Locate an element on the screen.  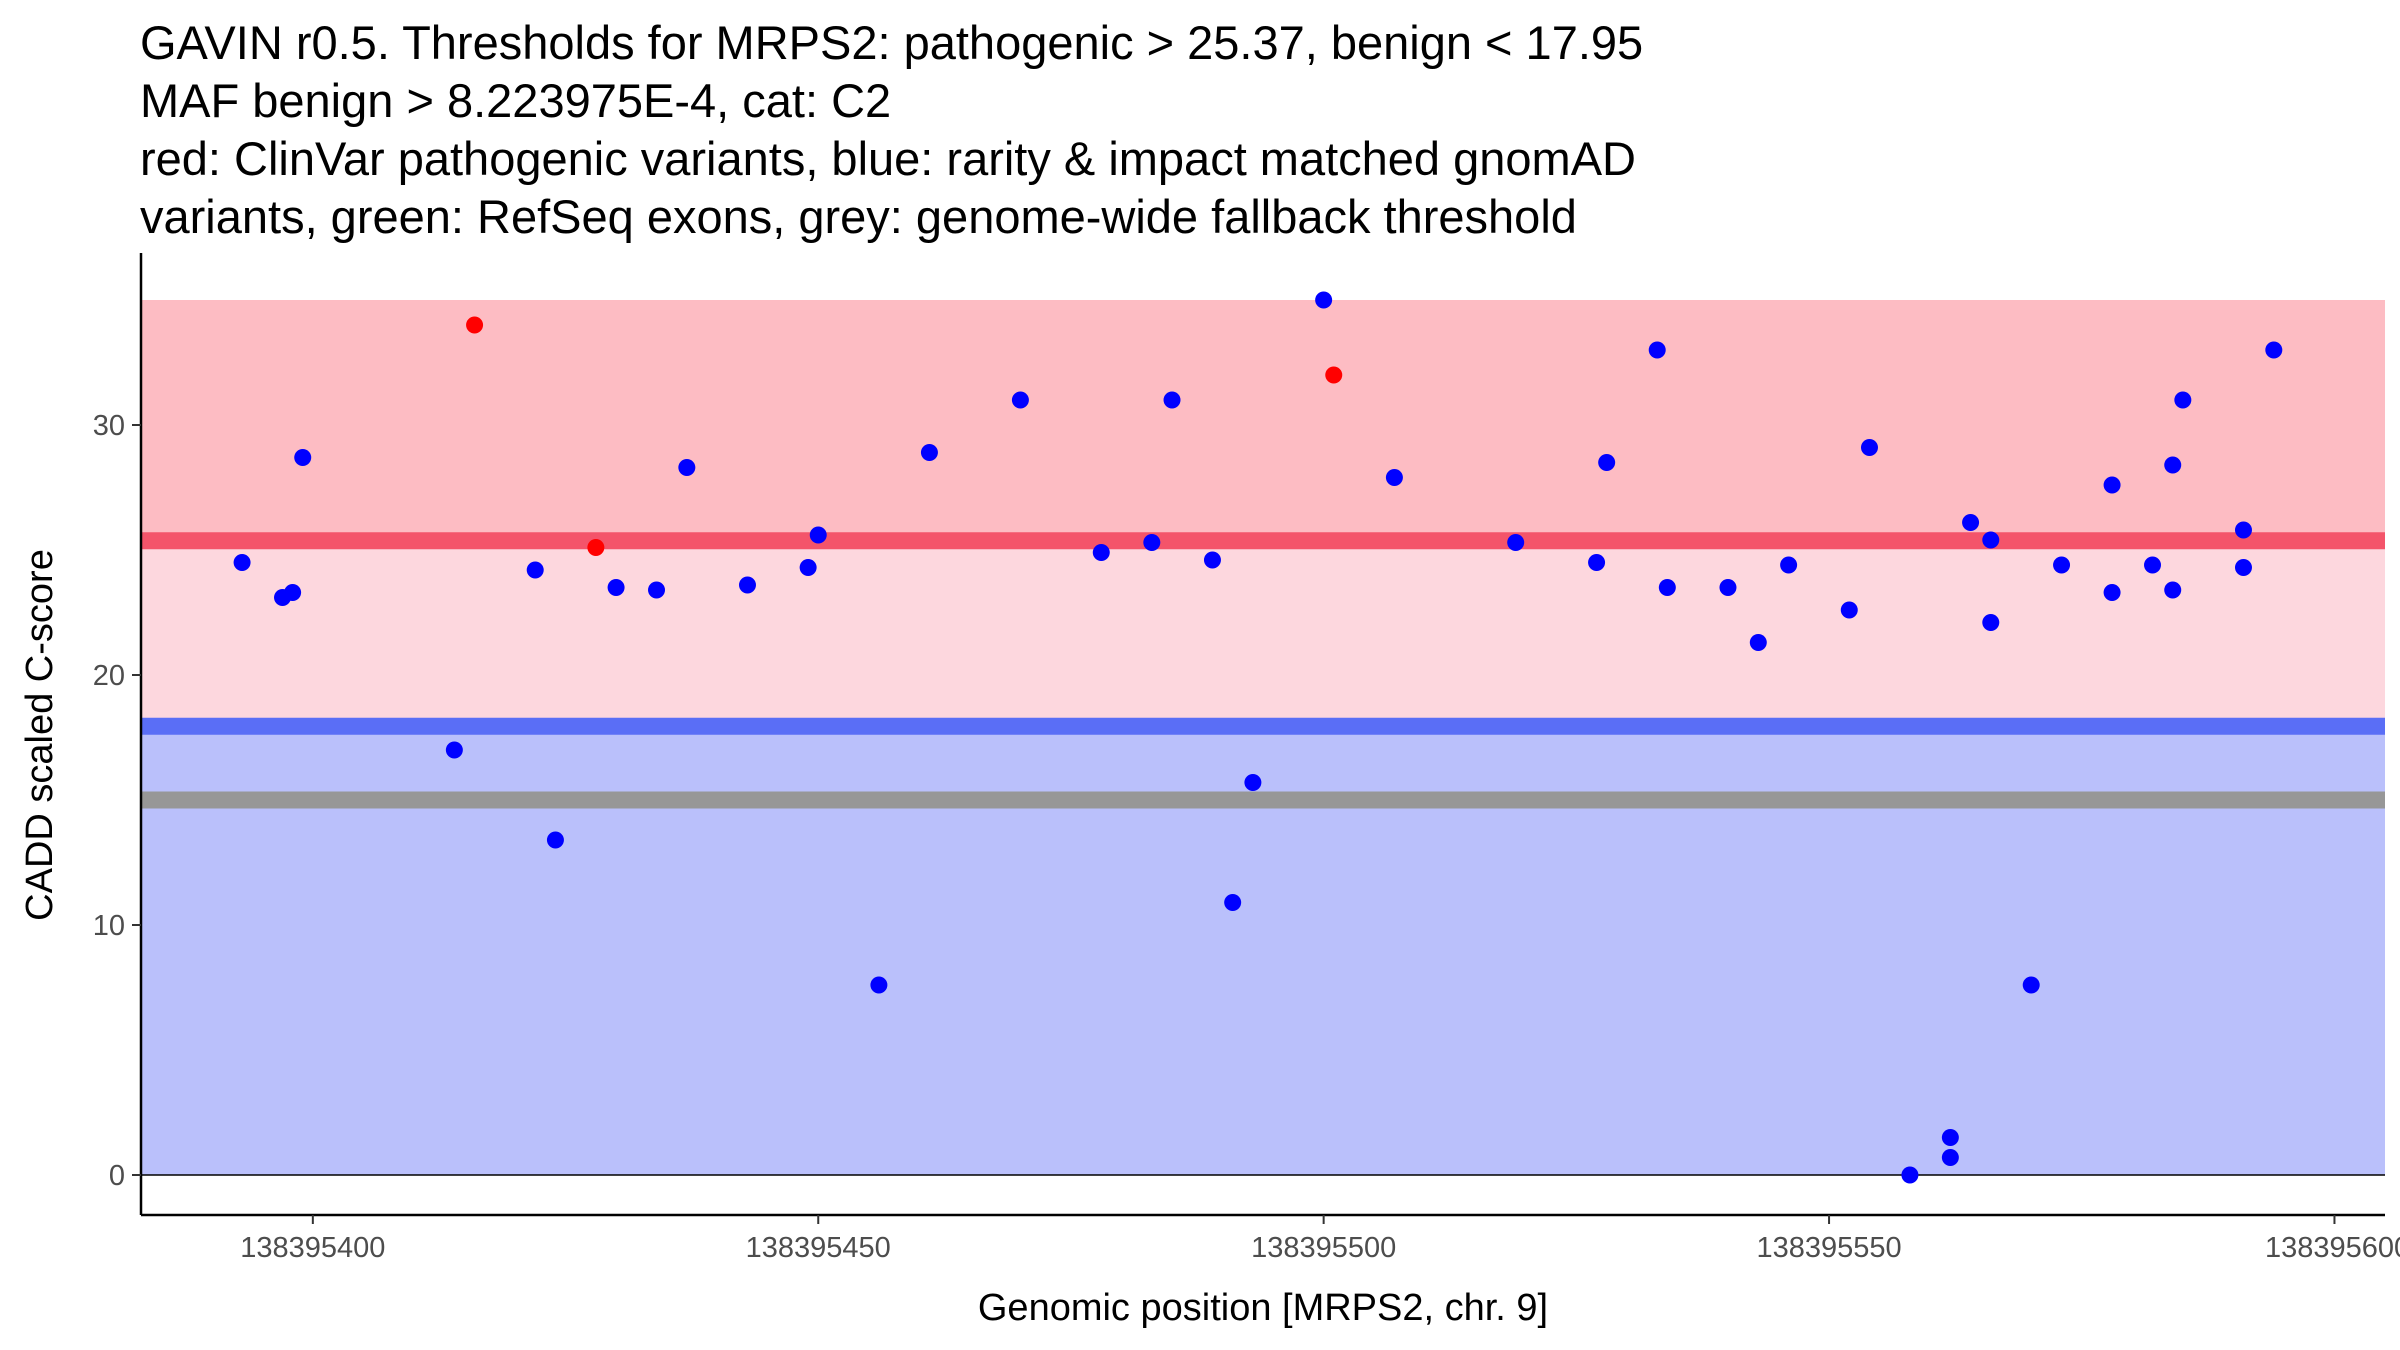
y-tick-label: 30 is located at coordinates (109, 426).